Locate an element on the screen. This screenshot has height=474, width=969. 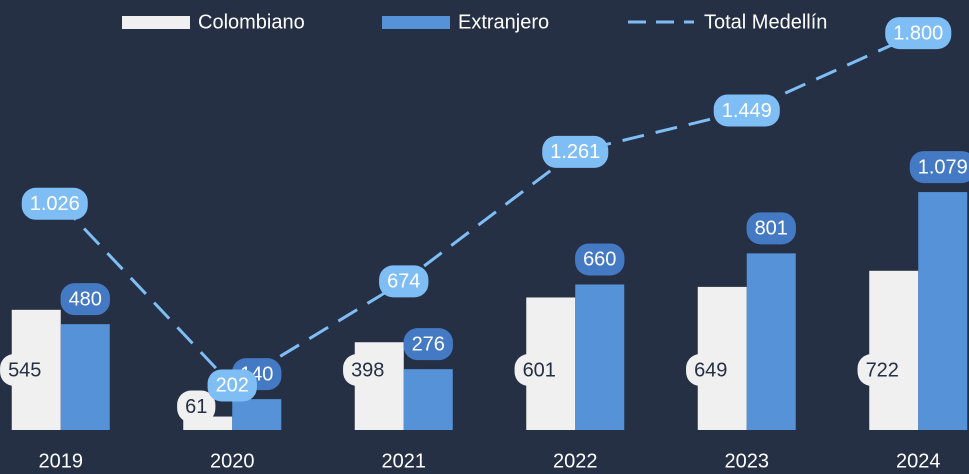
line-label: 1.261 is located at coordinates (575, 152).